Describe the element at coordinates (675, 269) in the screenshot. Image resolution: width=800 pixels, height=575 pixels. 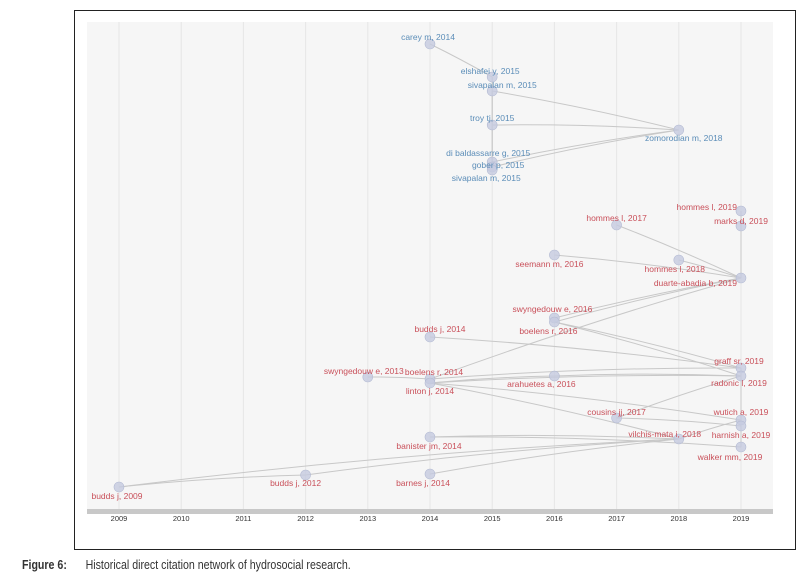
I see `node-label: hommes l, 2018` at that location.